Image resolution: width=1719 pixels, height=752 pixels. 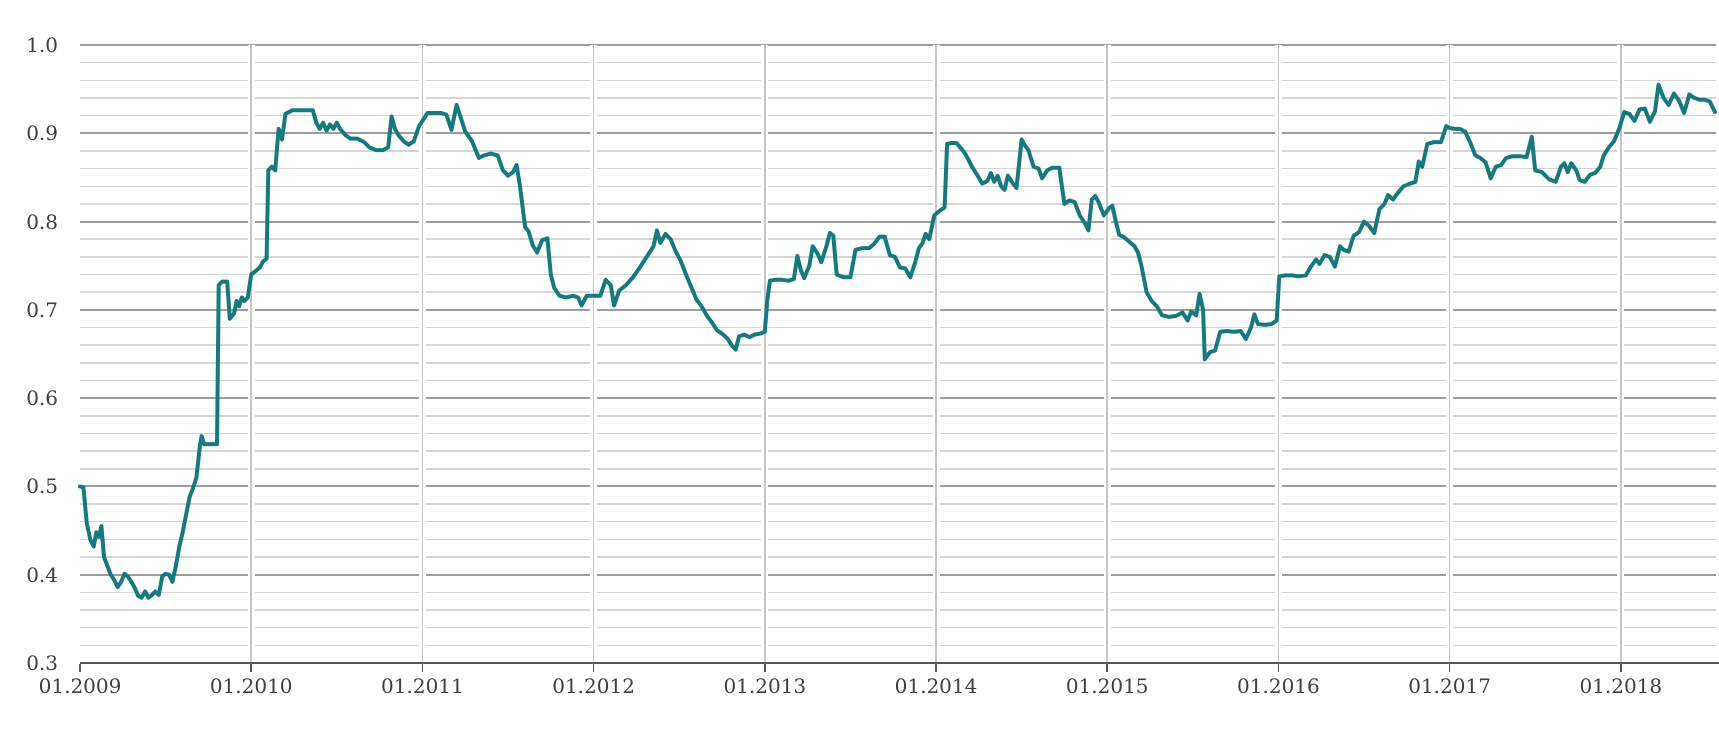 I want to click on x-axis-tick-label: 01.2016, so click(x=1278, y=686).